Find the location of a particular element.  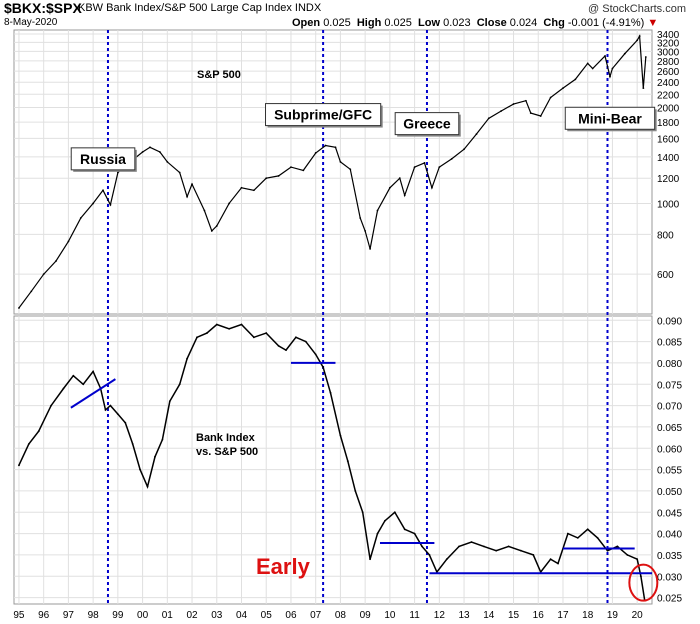

x-tick-label: 07 is located at coordinates (316, 615).